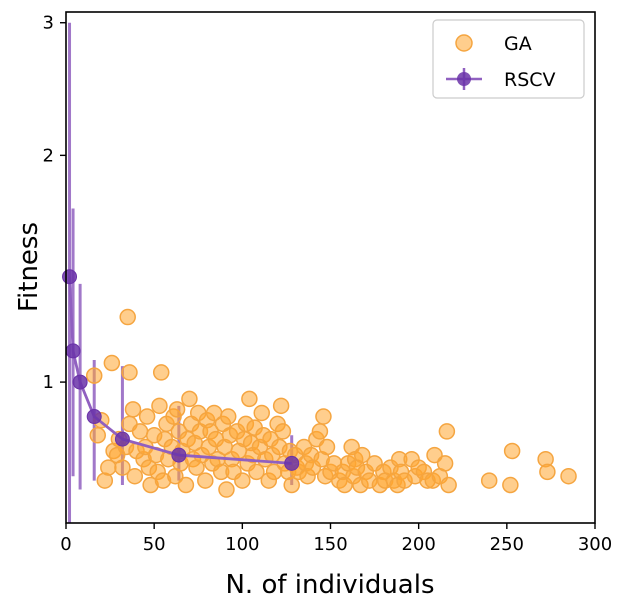 The image size is (617, 600). Describe the element at coordinates (330, 544) in the screenshot. I see `x-tick-label: 150` at that location.